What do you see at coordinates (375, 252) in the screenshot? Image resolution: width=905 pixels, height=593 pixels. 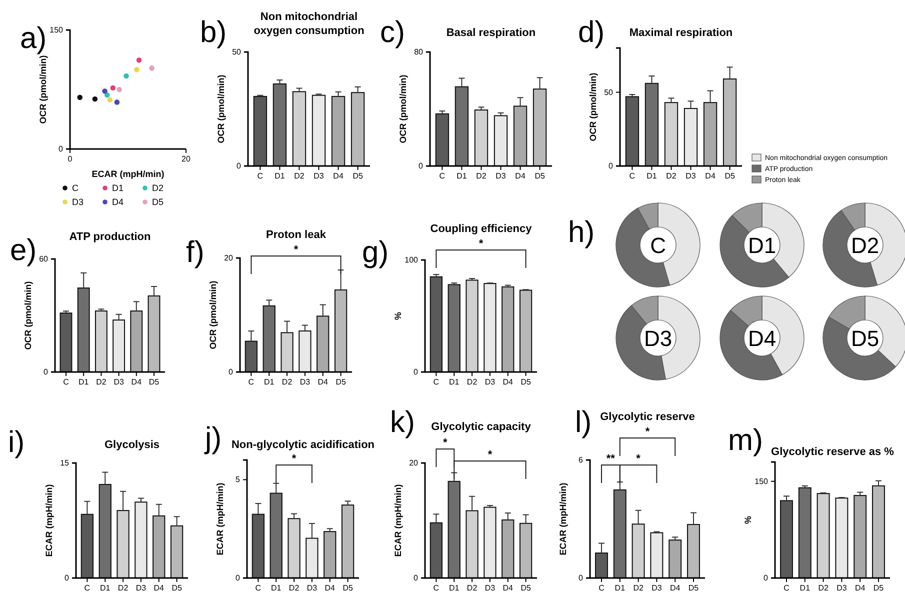 I see `text: g)` at bounding box center [375, 252].